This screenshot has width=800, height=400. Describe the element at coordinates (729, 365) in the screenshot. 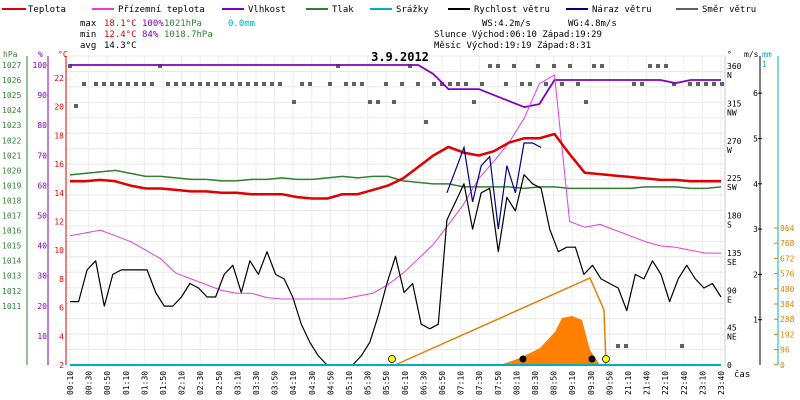

I see `dir-tick-label: 0` at that location.